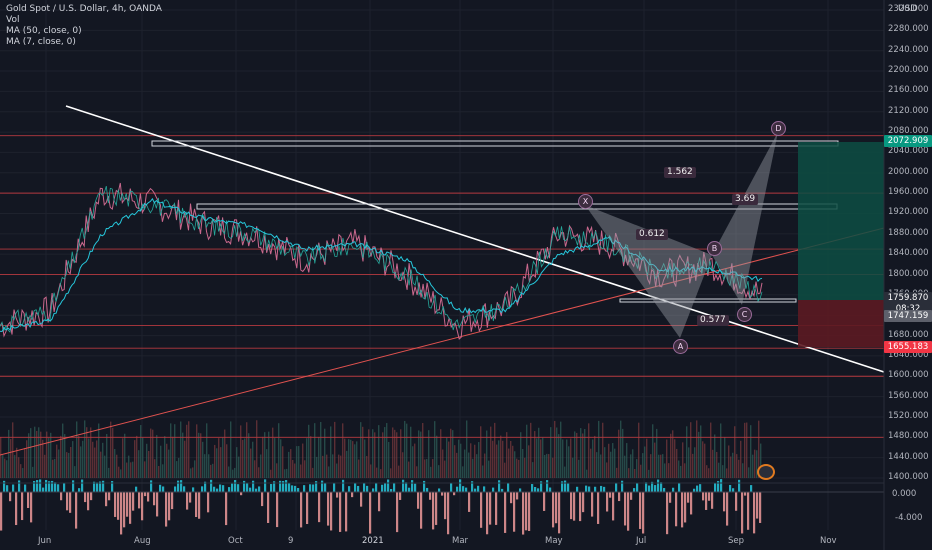 Image resolution: width=932 pixels, height=550 pixels. Describe the element at coordinates (714, 248) in the screenshot. I see `pattern-point-b: B` at that location.